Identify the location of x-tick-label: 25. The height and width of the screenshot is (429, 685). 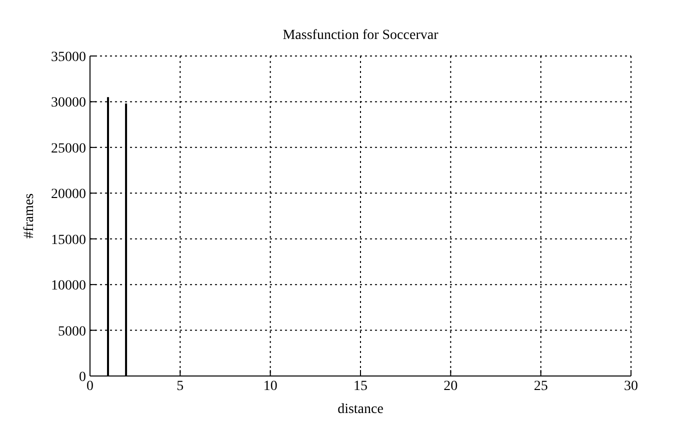
(541, 386).